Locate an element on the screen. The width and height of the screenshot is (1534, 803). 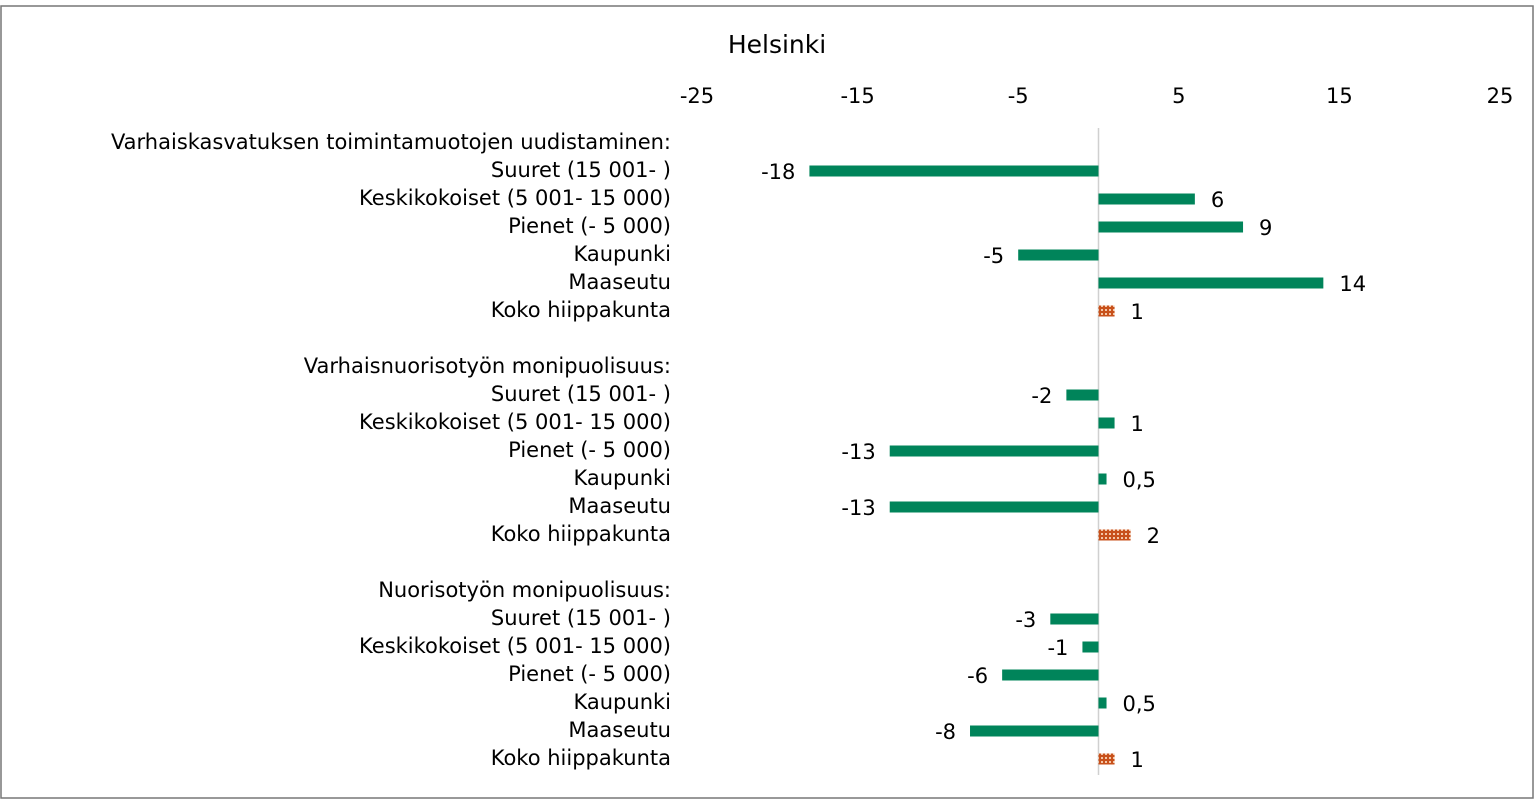
data-label: -1 is located at coordinates (1057, 648).